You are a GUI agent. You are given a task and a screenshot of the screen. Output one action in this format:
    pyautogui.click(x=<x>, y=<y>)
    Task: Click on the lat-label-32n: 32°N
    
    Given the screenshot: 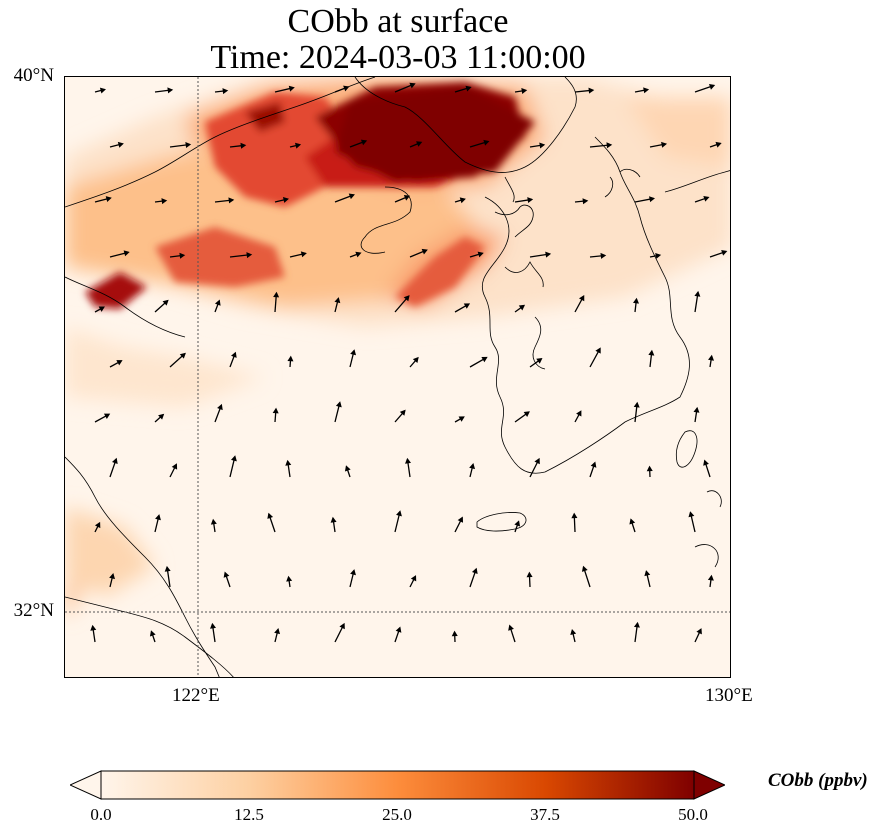 What is the action you would take?
    pyautogui.click(x=33, y=610)
    